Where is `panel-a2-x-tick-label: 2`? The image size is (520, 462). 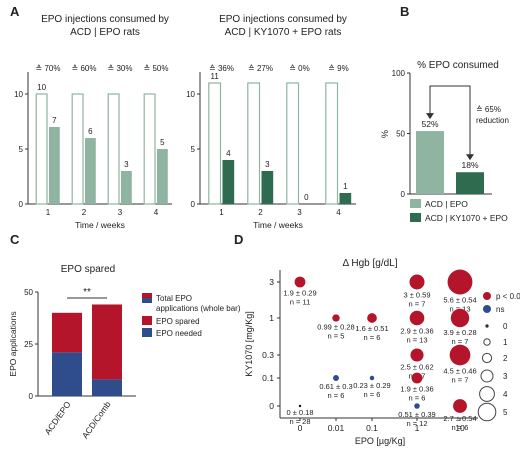 panel-a2-x-tick-label: 2 is located at coordinates (260, 212).